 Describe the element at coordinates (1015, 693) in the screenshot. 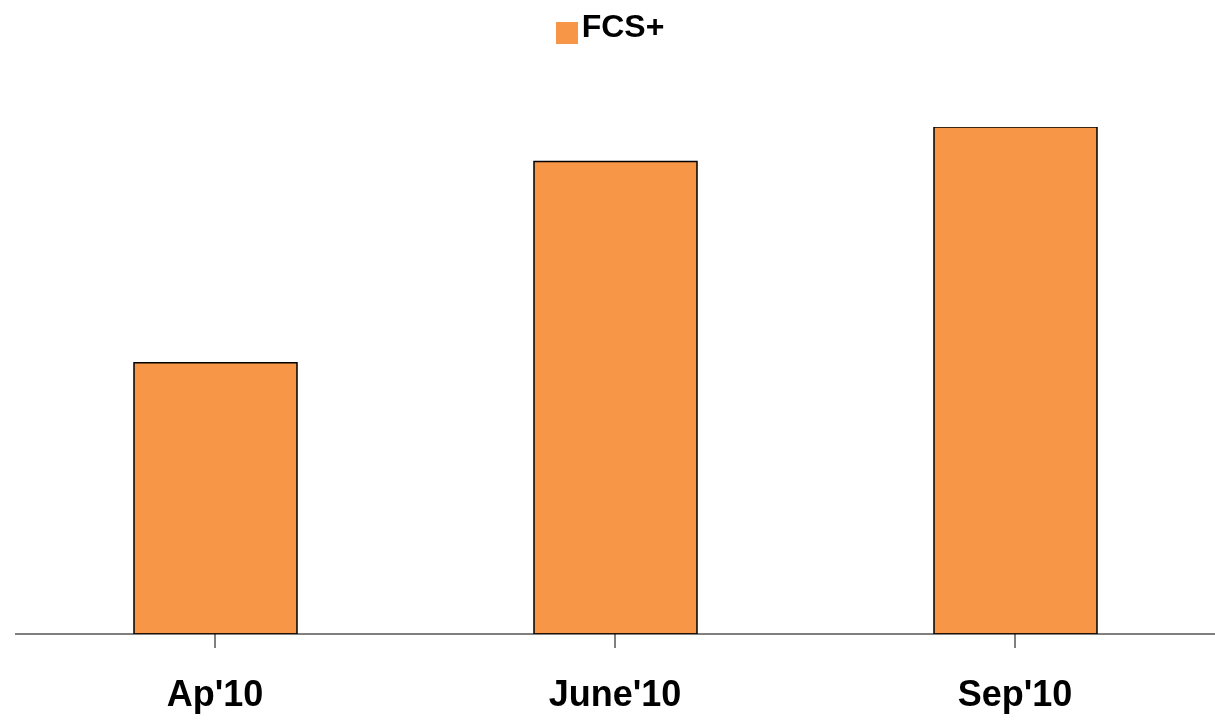

I see `x-tick-label: Sep'10` at that location.